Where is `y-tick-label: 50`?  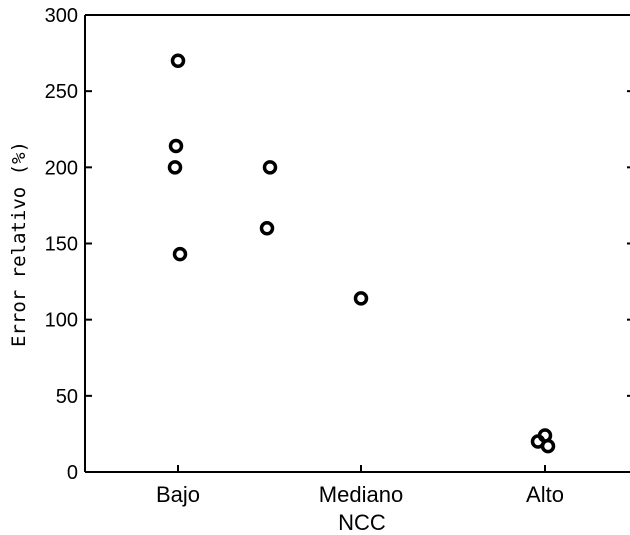 y-tick-label: 50 is located at coordinates (67, 397).